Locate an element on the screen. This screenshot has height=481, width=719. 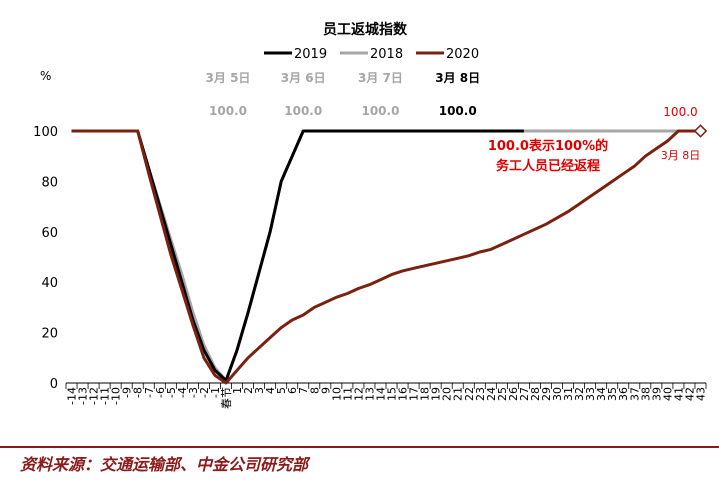
legend-label-2019: 2019 is located at coordinates (310, 54).